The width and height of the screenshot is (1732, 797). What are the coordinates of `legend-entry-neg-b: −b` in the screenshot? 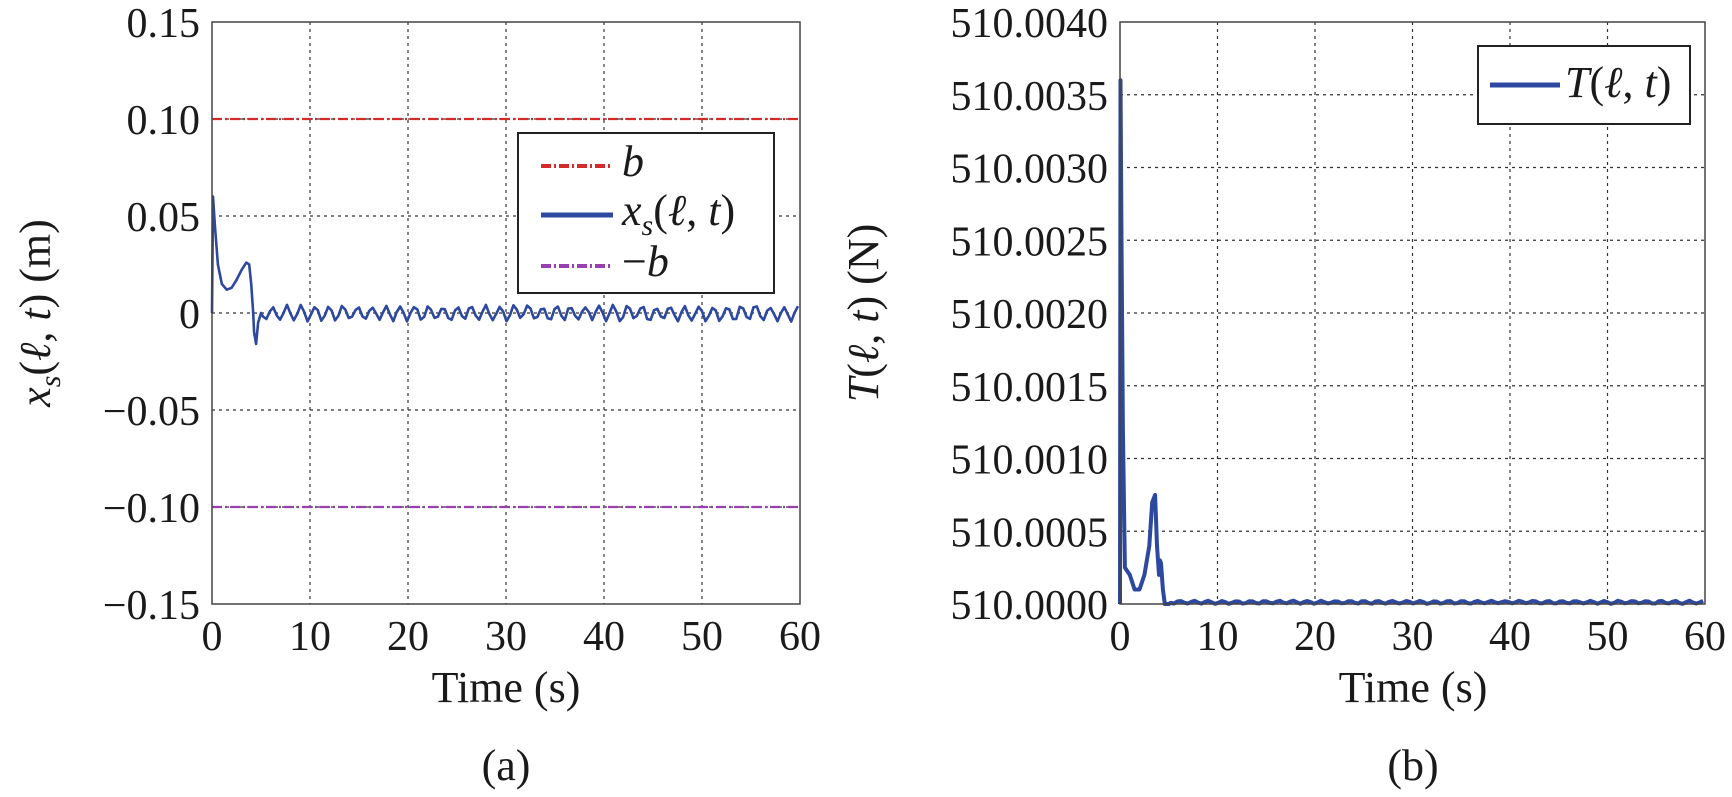 It's located at (645, 261).